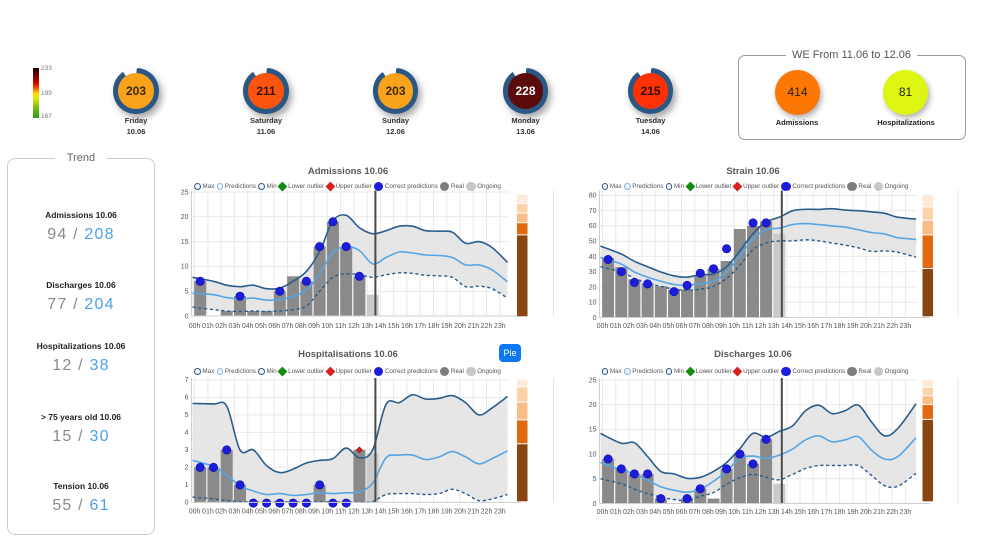  I want to click on svg-text: 4, so click(187, 433).